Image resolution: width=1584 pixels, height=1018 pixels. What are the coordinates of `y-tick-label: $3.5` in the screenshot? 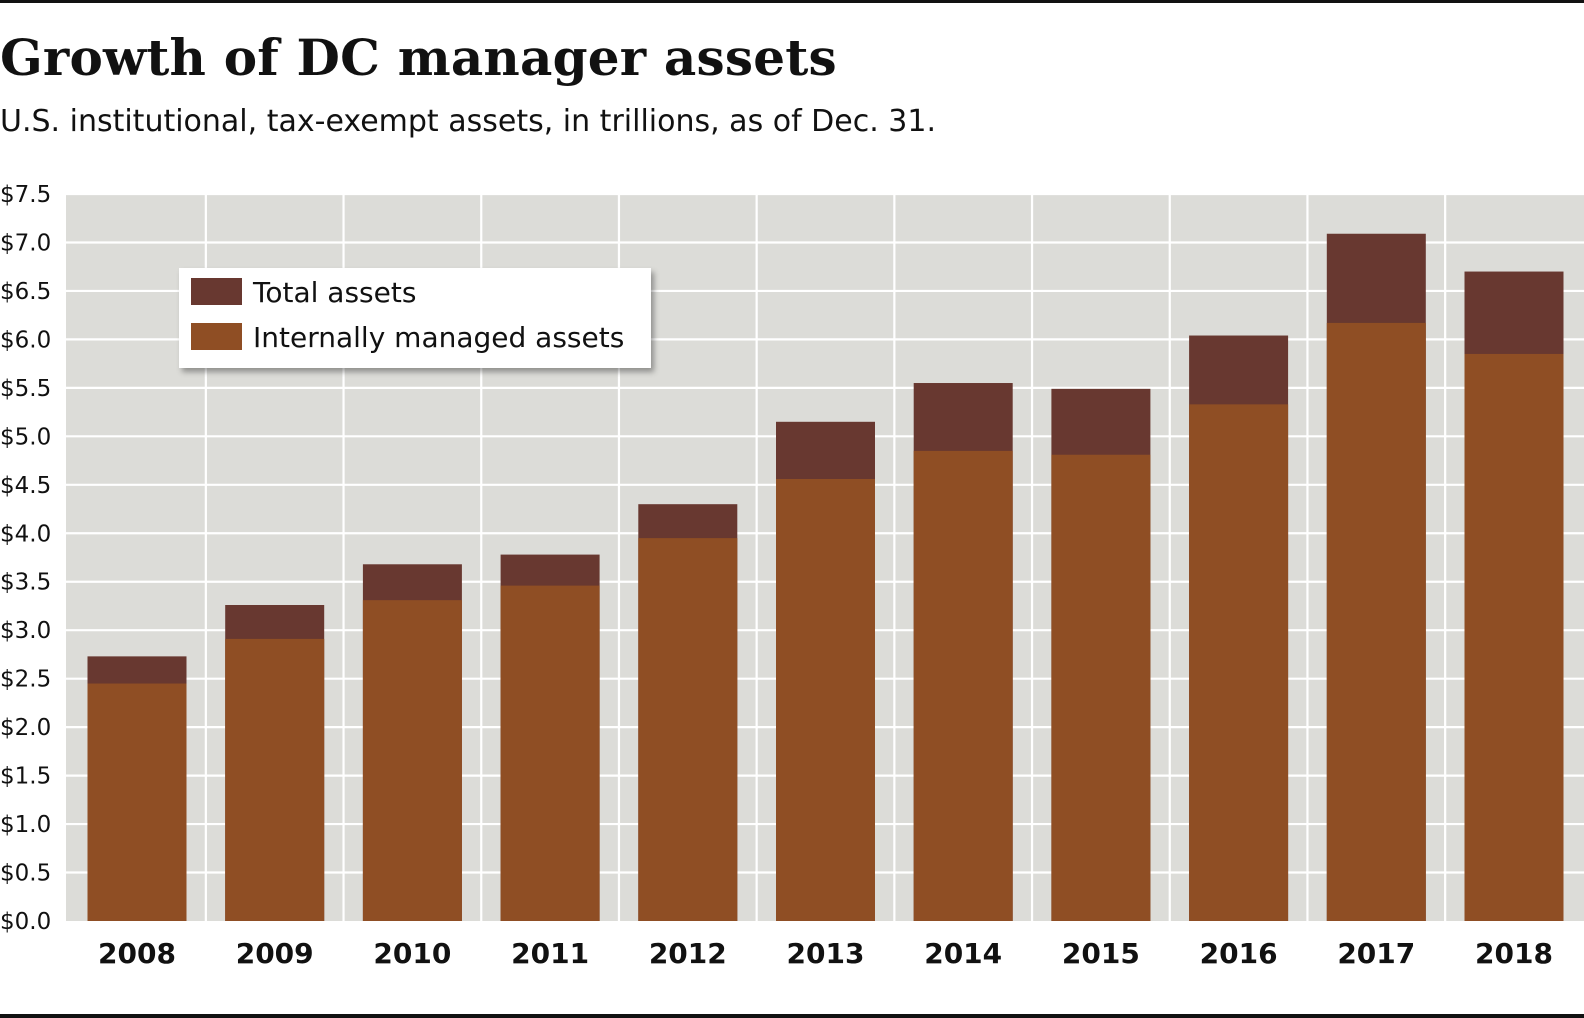 It's located at (25, 583).